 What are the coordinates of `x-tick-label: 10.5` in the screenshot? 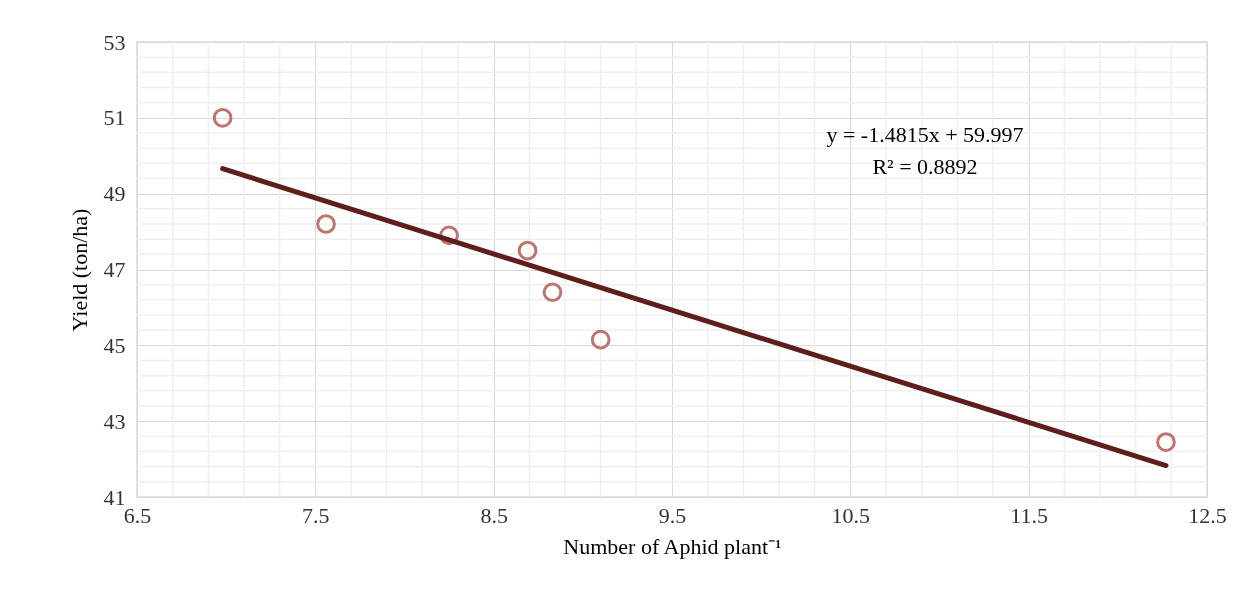 It's located at (851, 515).